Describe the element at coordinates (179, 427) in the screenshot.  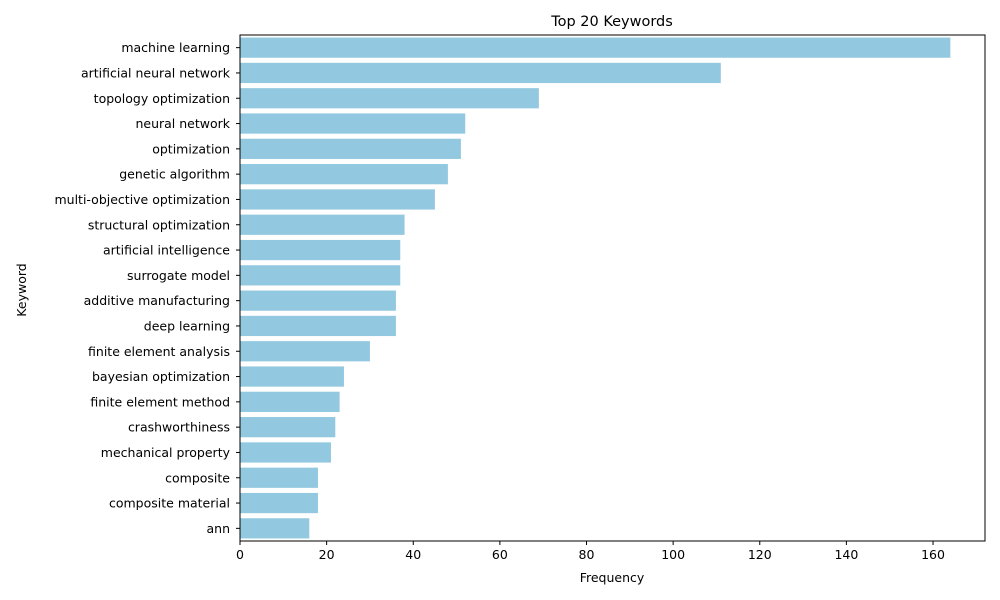
I see `y-tick-label: crashworthiness` at that location.